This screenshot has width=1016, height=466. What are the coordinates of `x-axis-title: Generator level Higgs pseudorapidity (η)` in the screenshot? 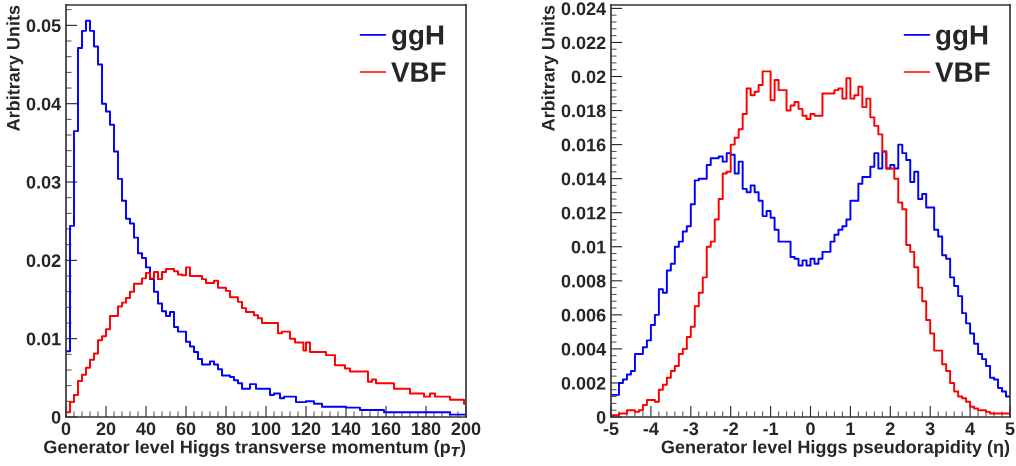 It's located at (835, 448).